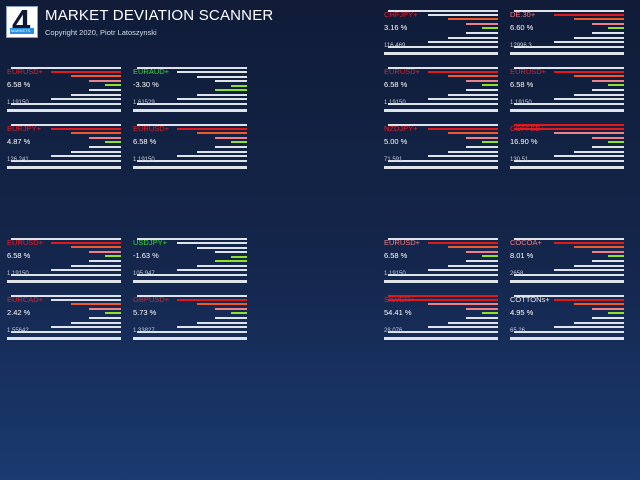  I want to click on instrument-symbol: CHFJPY+, so click(401, 14).